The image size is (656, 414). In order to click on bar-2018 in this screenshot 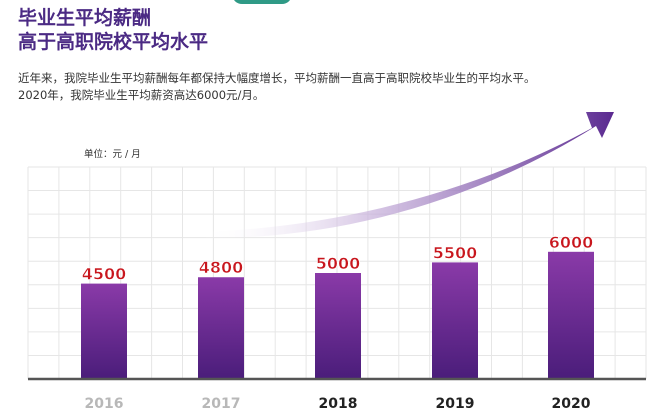, I will do `click(338, 326)`.